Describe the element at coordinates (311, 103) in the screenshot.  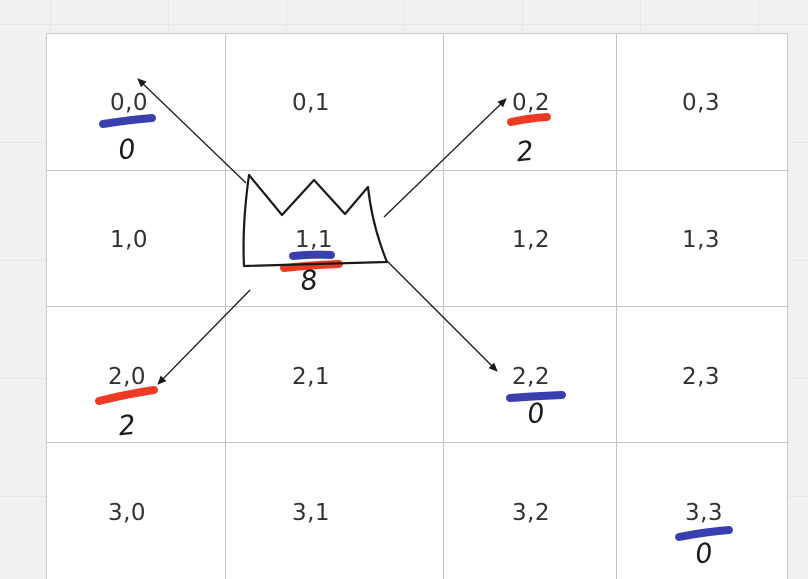
I see `cell-label-0-1: 0,1` at that location.